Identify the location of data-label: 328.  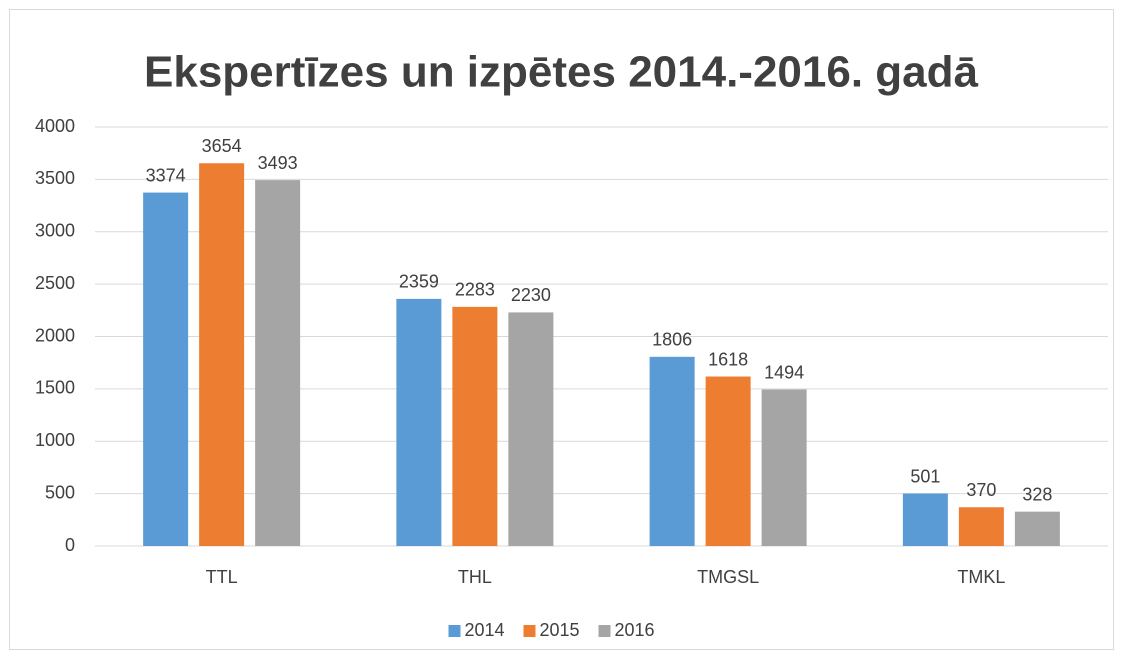
(1037, 494).